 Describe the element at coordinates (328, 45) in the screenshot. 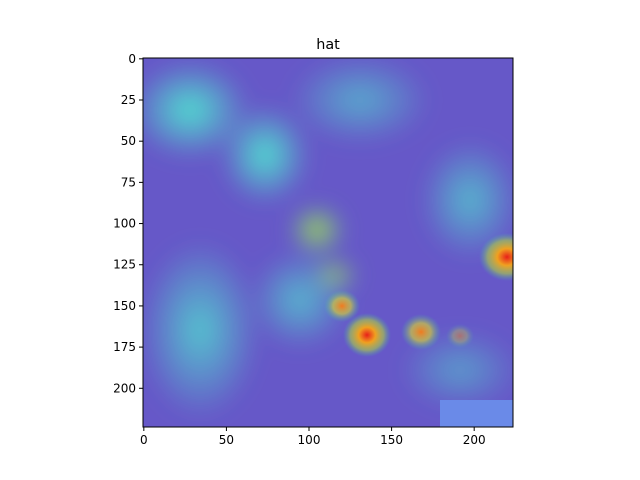

I see `chart-title: hat` at that location.